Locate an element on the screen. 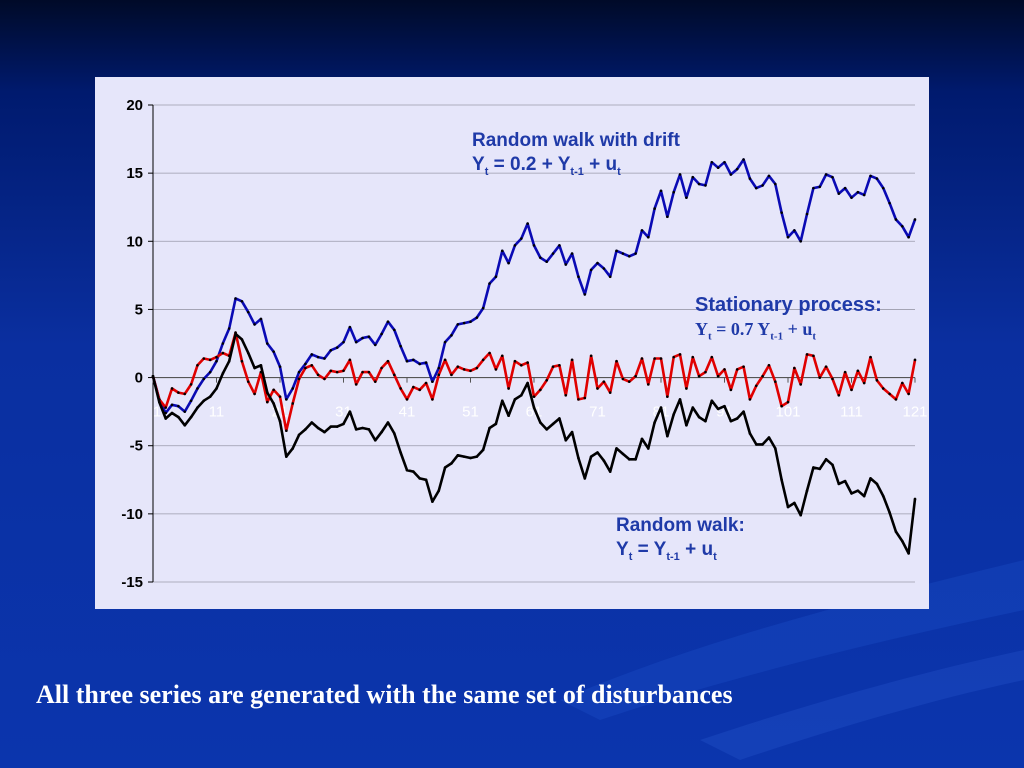 This screenshot has width=1024, height=768. eq-term: + u is located at coordinates (798, 329).